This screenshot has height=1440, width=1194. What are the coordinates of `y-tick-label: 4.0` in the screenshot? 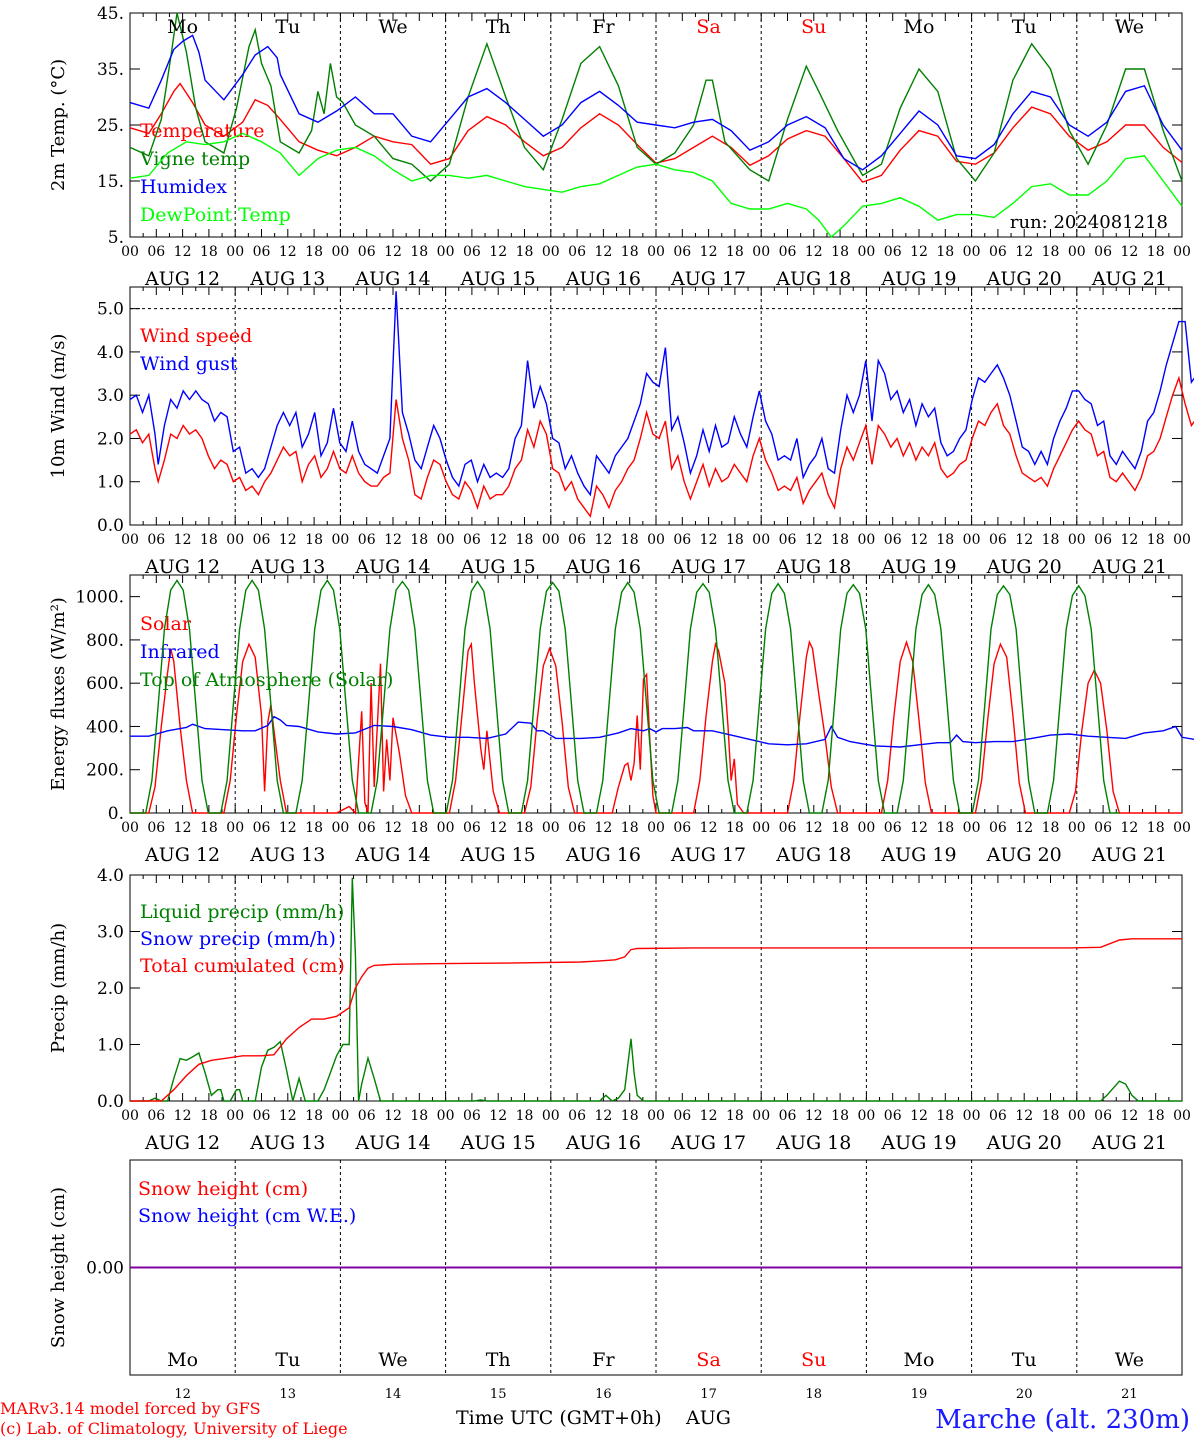 It's located at (110, 353).